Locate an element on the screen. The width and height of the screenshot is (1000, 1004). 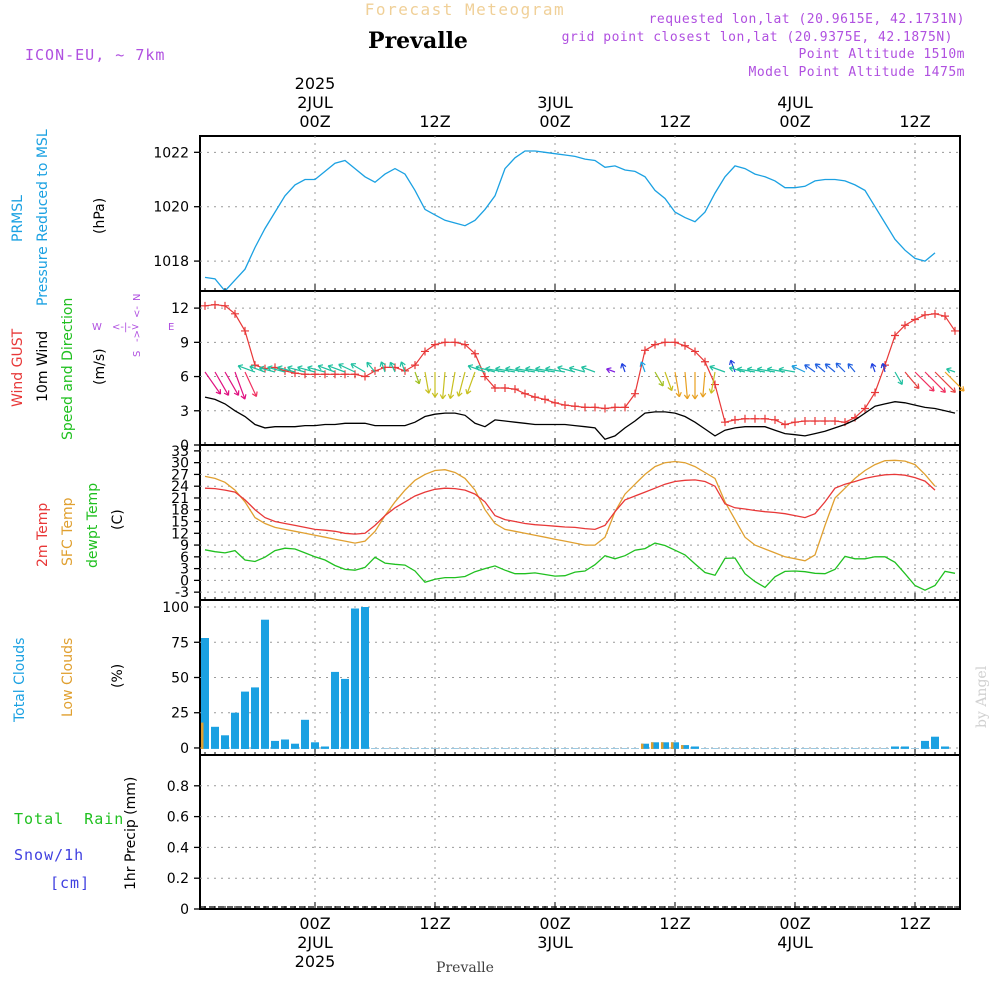
pressure-ytick-label: 1022 is located at coordinates (171, 153).